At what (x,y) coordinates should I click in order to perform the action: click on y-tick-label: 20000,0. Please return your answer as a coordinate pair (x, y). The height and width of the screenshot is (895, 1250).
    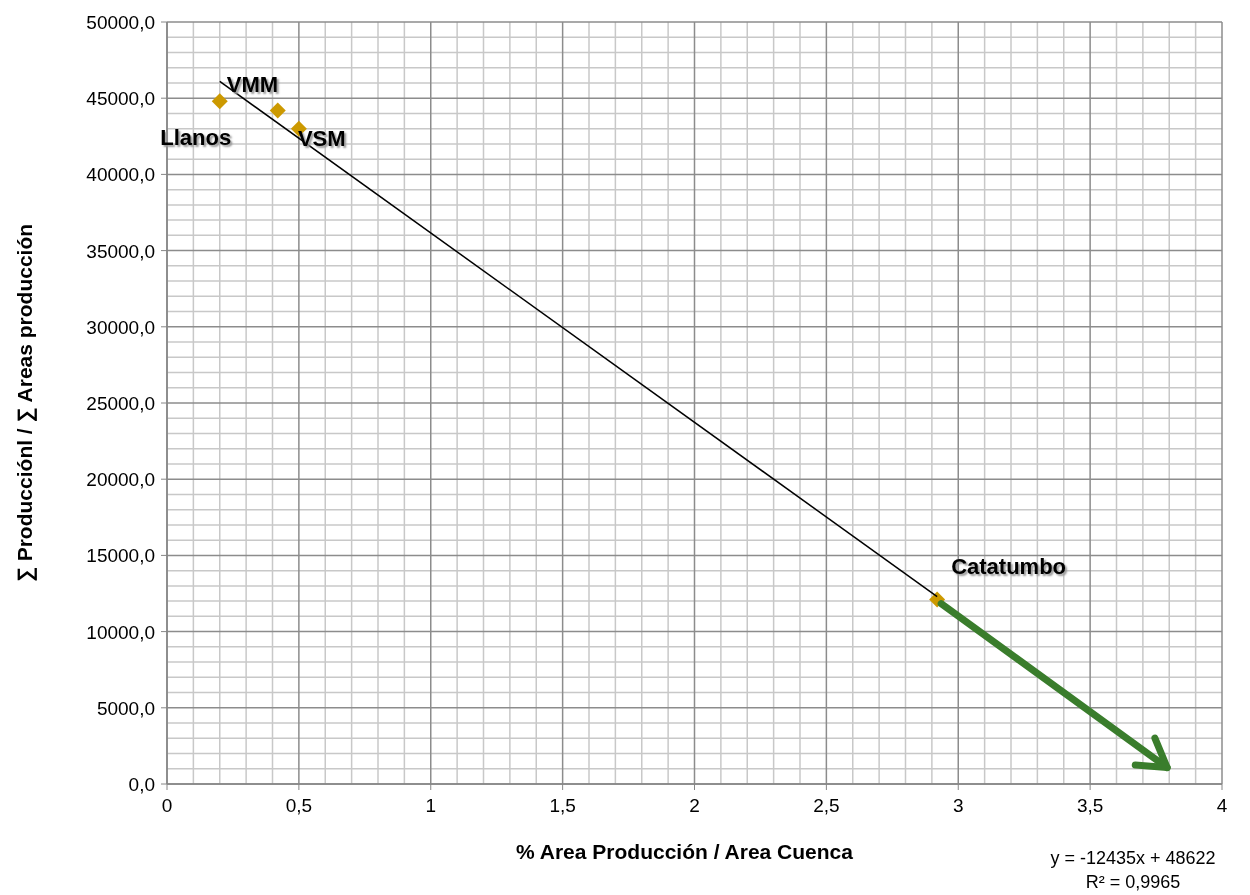
    Looking at the image, I should click on (120, 480).